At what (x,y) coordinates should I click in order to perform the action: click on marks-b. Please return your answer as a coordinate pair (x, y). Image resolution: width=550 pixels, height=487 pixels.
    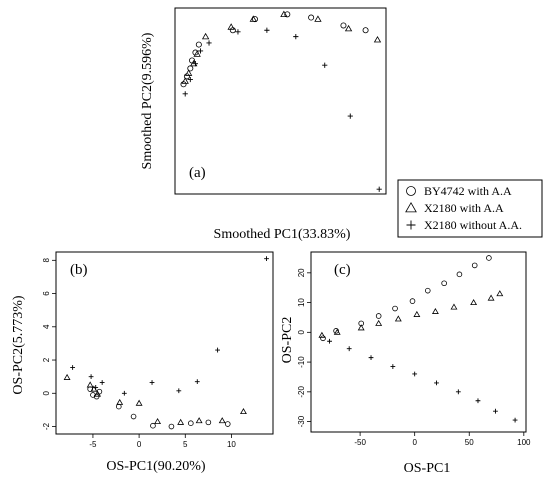
    Looking at the image, I should click on (166, 343).